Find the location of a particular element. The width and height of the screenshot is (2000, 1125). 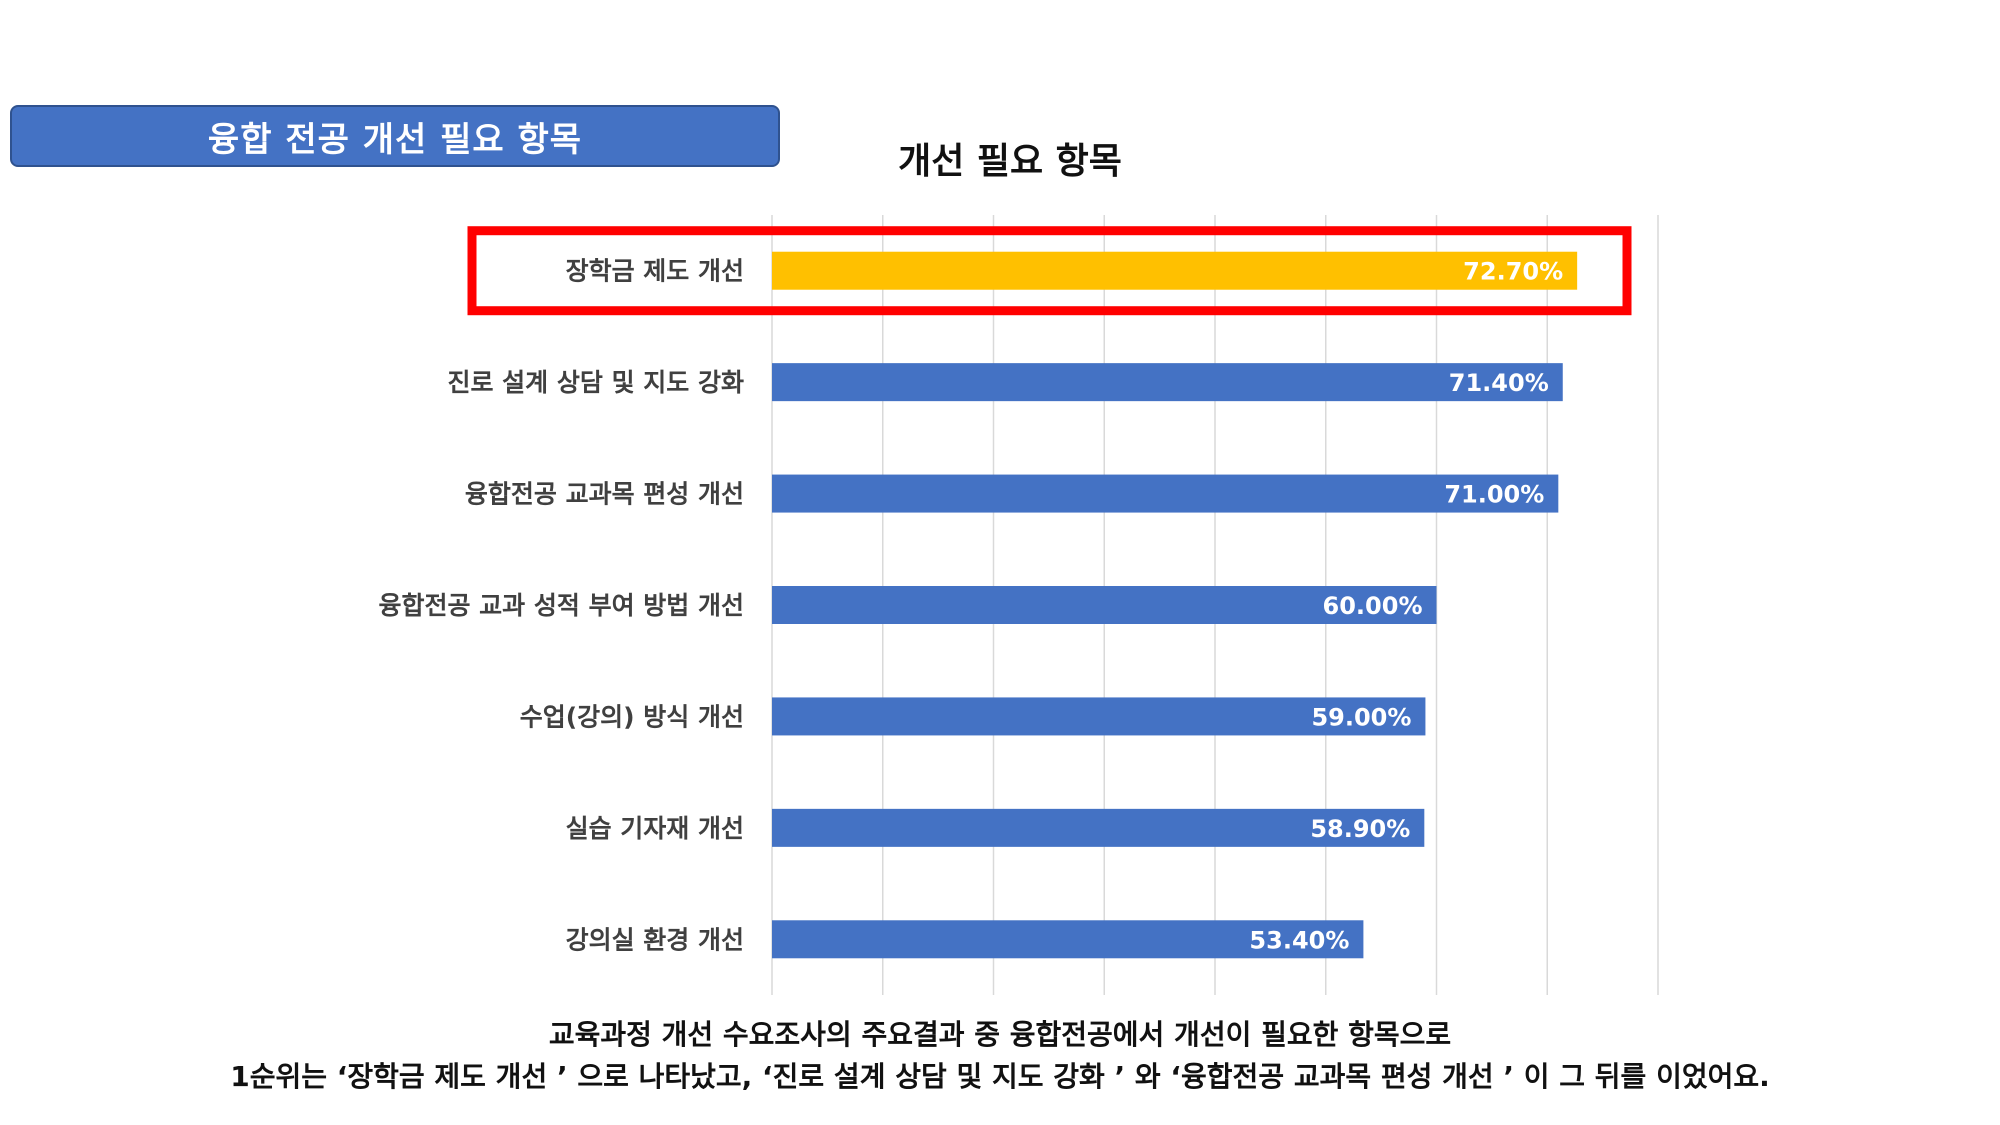

category-label: 장학금 제도 개선 is located at coordinates (655, 271).